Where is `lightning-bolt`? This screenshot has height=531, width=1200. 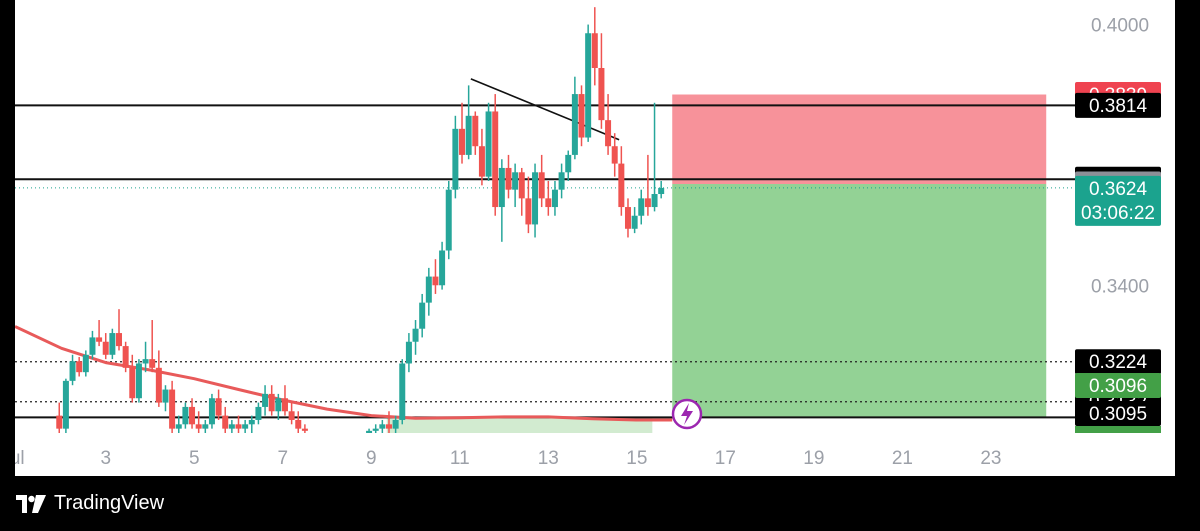
lightning-bolt is located at coordinates (687, 414).